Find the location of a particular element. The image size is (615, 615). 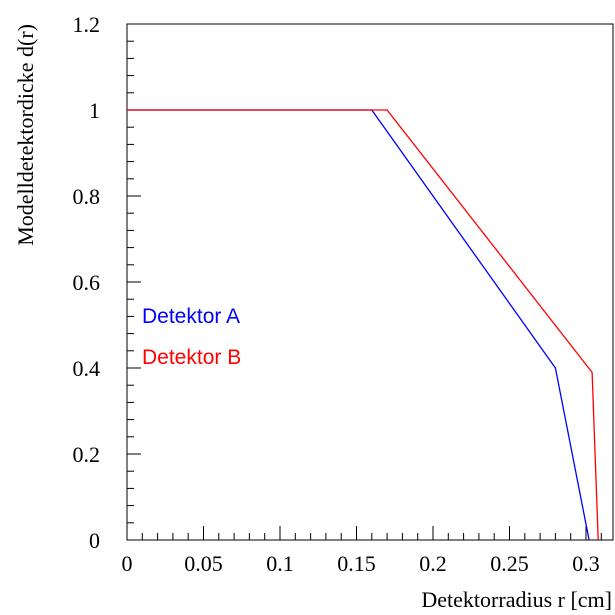

x-tick-label: 0.15 is located at coordinates (356, 563).